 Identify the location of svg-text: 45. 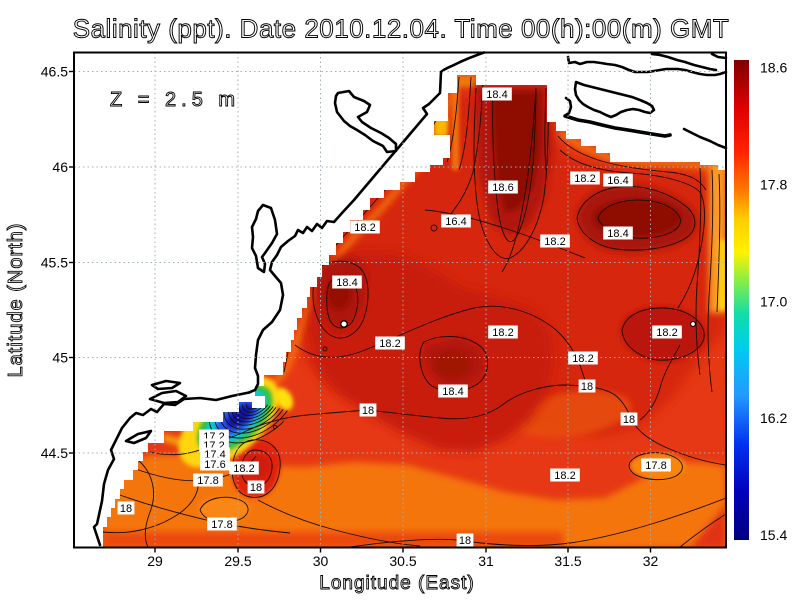
(60, 358).